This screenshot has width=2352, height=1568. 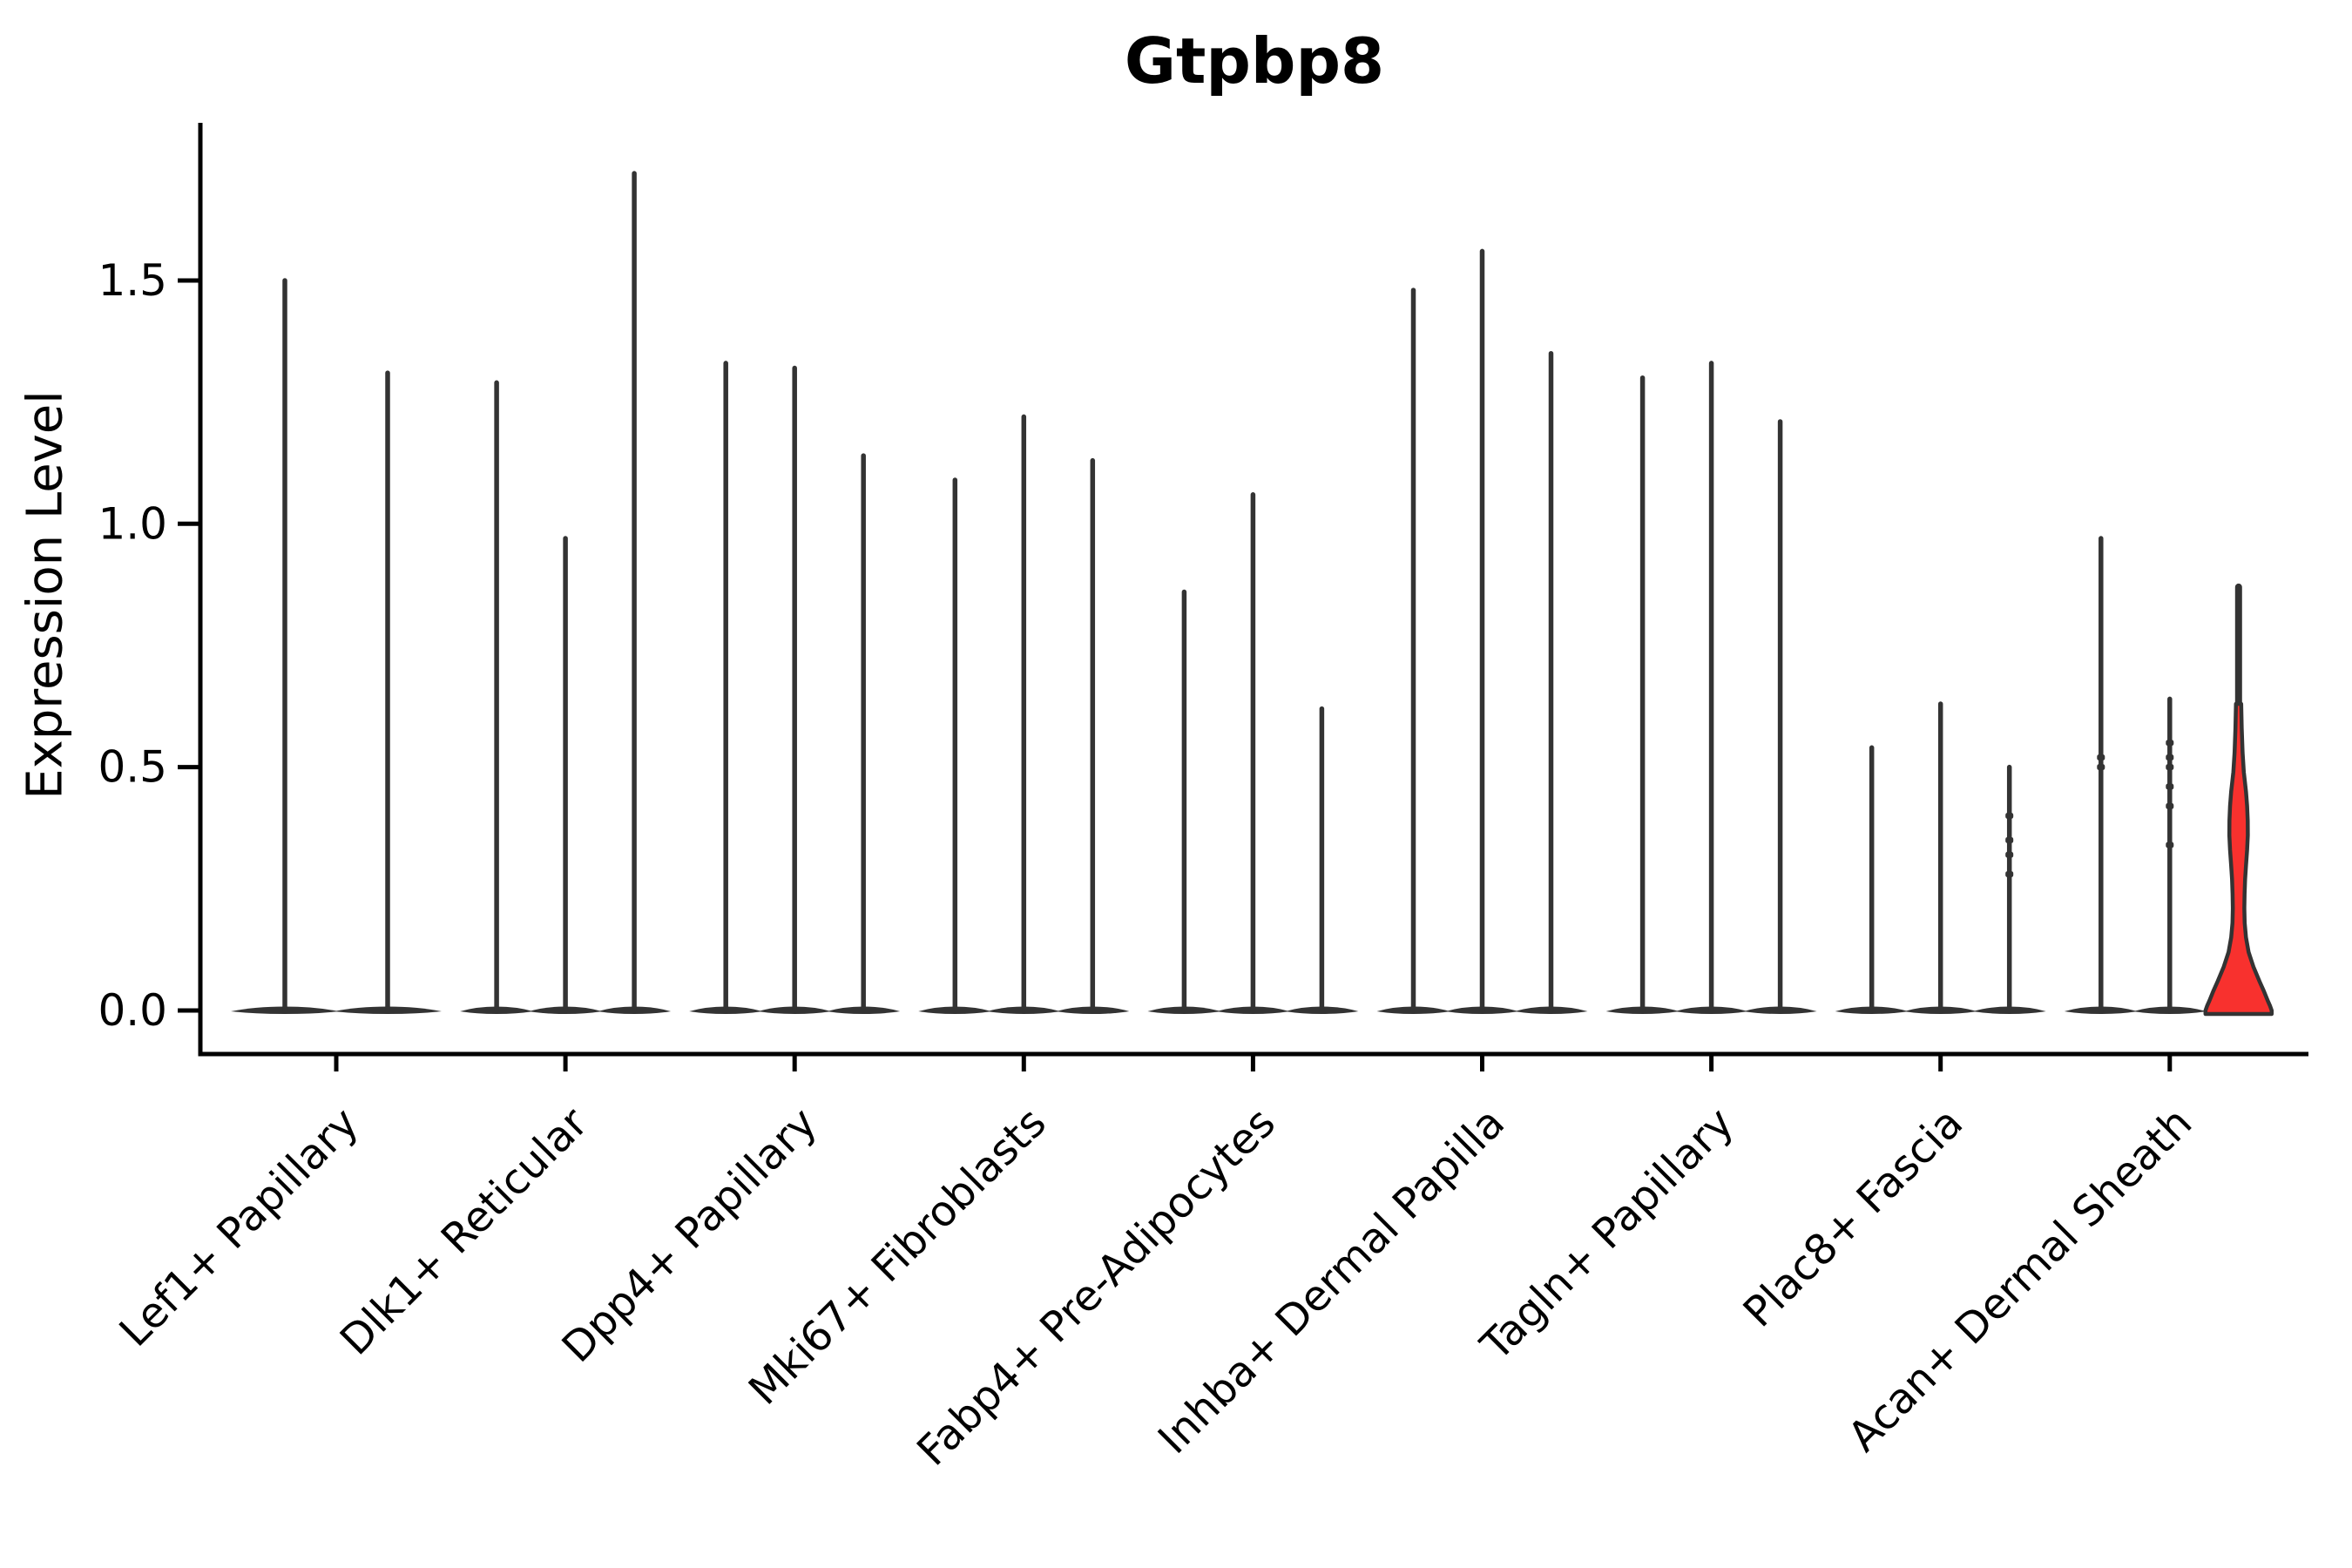 What do you see at coordinates (1607, 1234) in the screenshot?
I see `x-tick-label: Tagln+ Papillary` at bounding box center [1607, 1234].